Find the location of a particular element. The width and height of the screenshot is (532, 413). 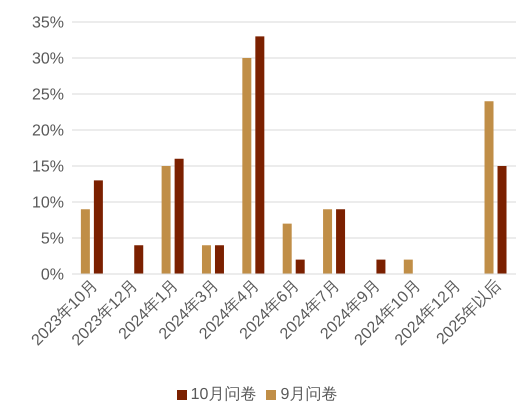

y-tick-label: 10% is located at coordinates (48, 203).